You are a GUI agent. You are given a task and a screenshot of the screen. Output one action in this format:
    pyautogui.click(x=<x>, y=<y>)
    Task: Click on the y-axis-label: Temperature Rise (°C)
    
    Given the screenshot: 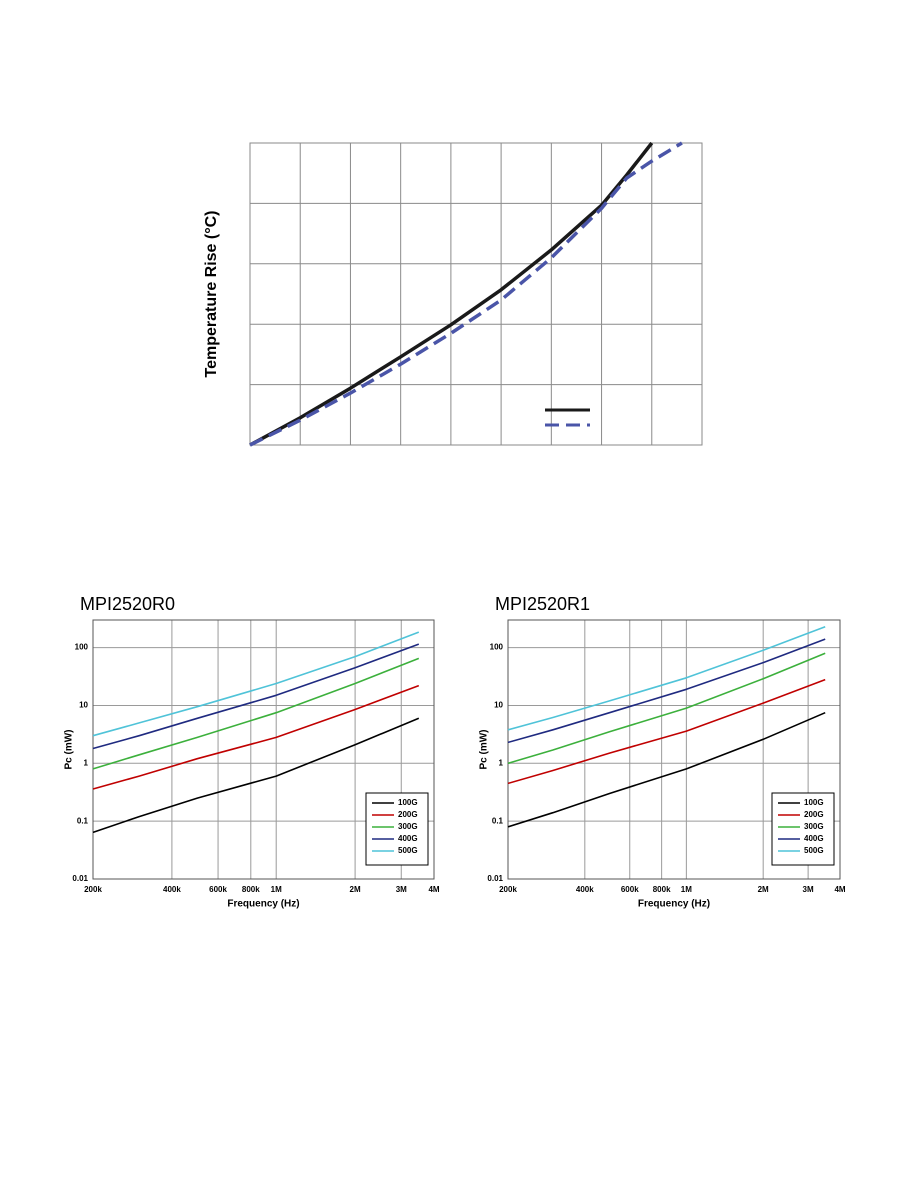 What is the action you would take?
    pyautogui.click(x=211, y=293)
    